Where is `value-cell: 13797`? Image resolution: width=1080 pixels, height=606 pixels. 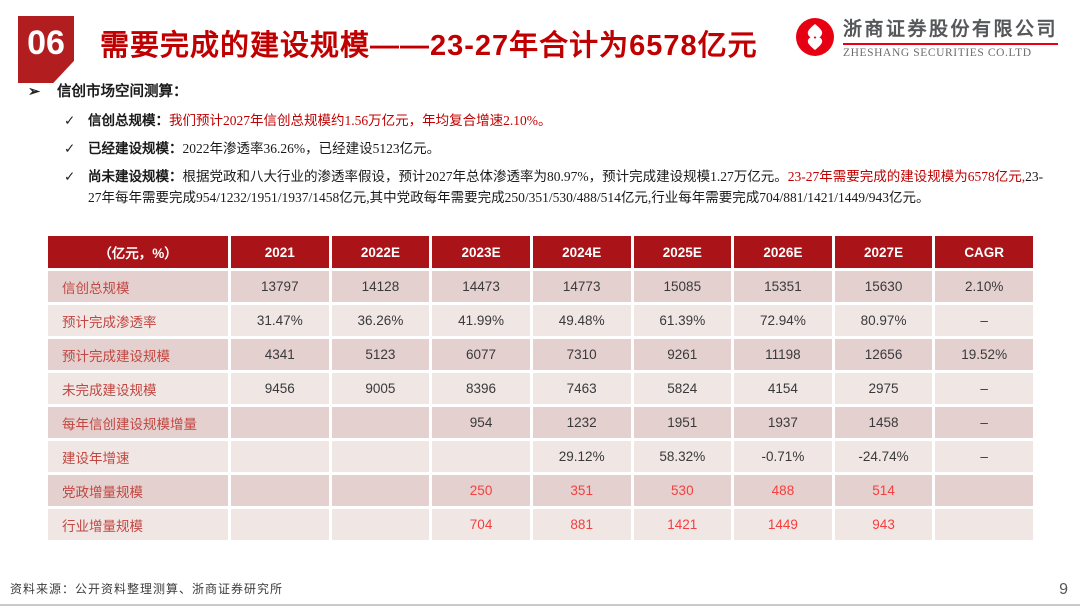
value-cell: 13797 is located at coordinates (280, 286).